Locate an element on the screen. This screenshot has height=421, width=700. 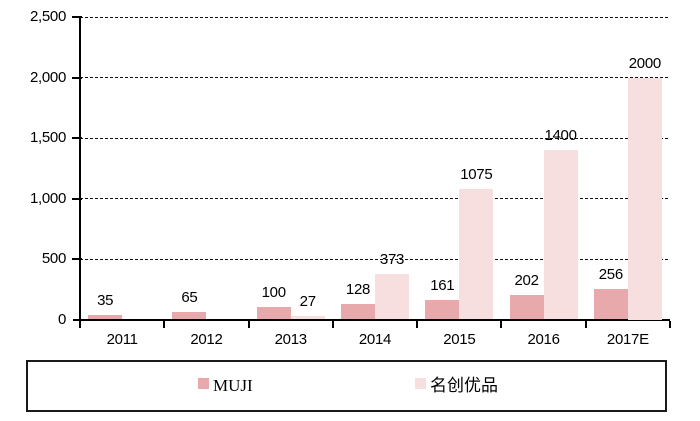
x-axis-label-2012: 2012 is located at coordinates (206, 339).